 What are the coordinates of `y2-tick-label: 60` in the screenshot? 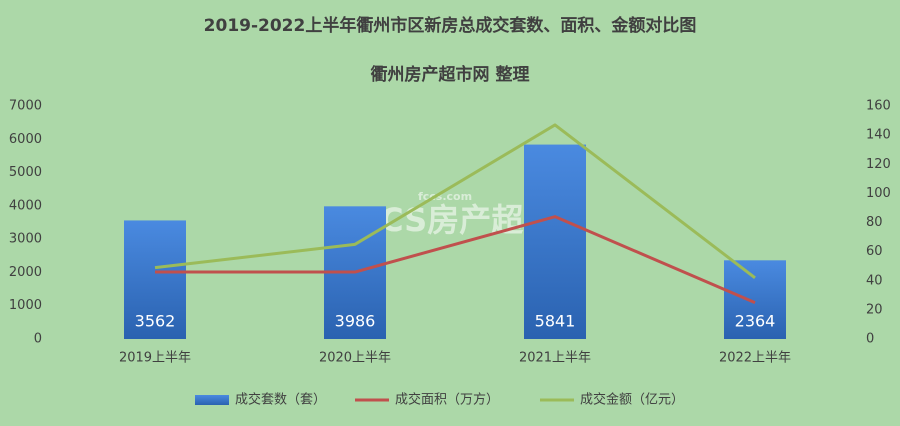 It's located at (874, 251).